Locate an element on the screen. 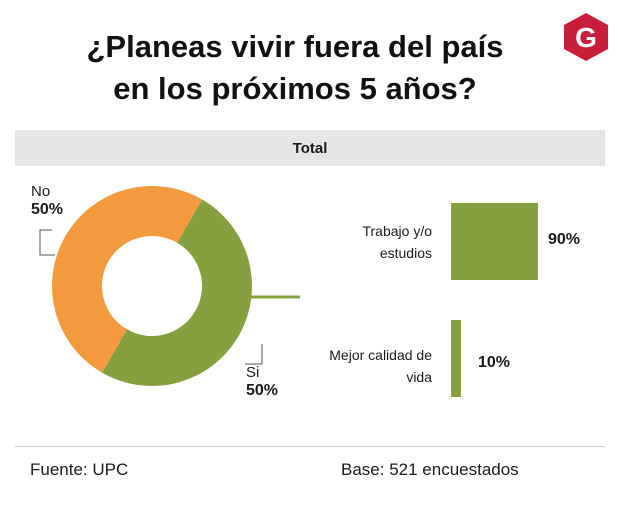  donut-slice-no is located at coordinates (127, 279).